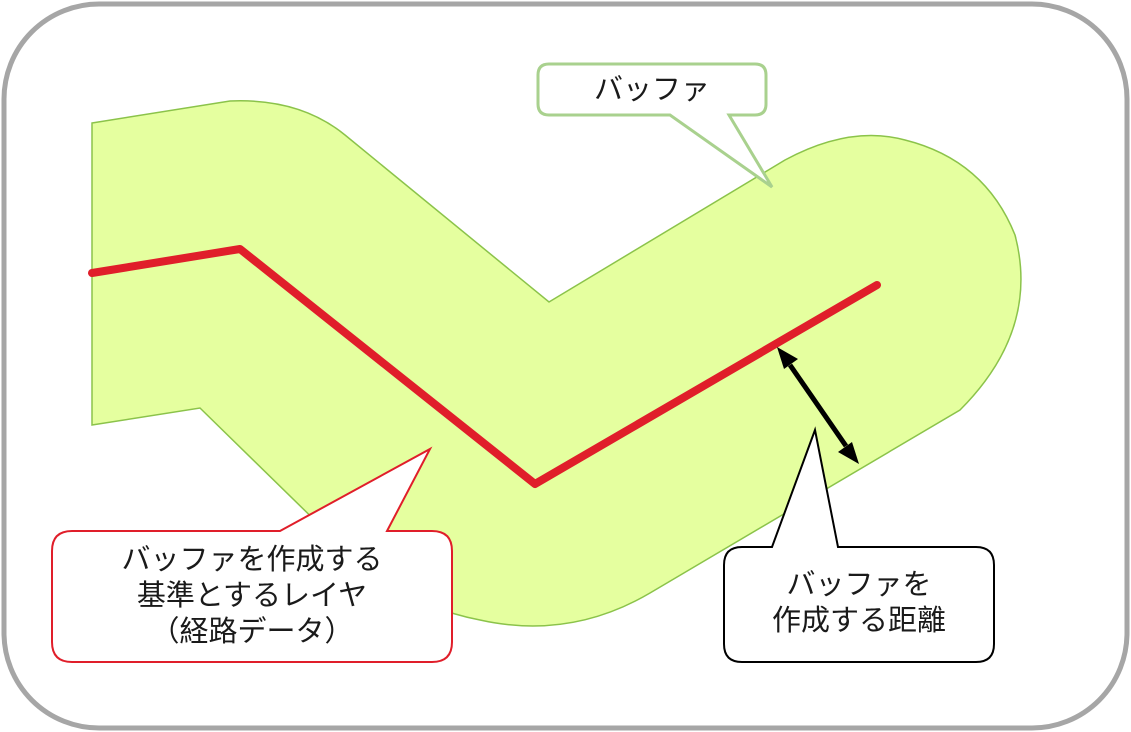 Image resolution: width=1131 pixels, height=732 pixels. Describe the element at coordinates (848, 453) in the screenshot. I see `distance-arrow-head-bottom` at that location.